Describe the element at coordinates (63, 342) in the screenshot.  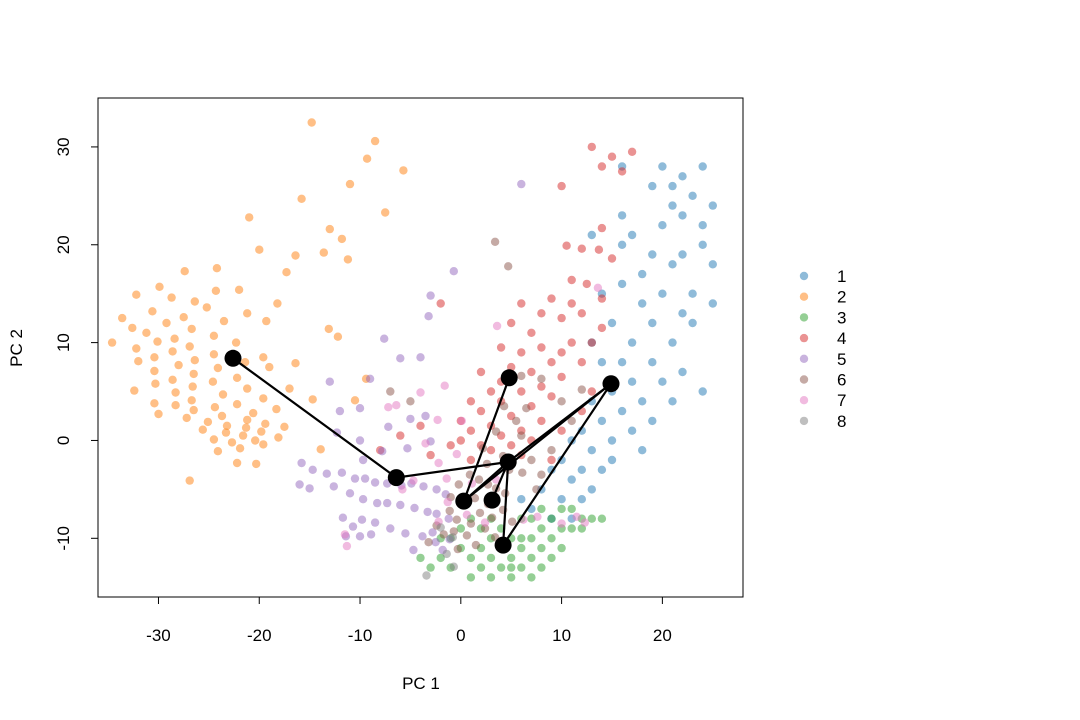
I see `y-tick-label: 10` at that location.